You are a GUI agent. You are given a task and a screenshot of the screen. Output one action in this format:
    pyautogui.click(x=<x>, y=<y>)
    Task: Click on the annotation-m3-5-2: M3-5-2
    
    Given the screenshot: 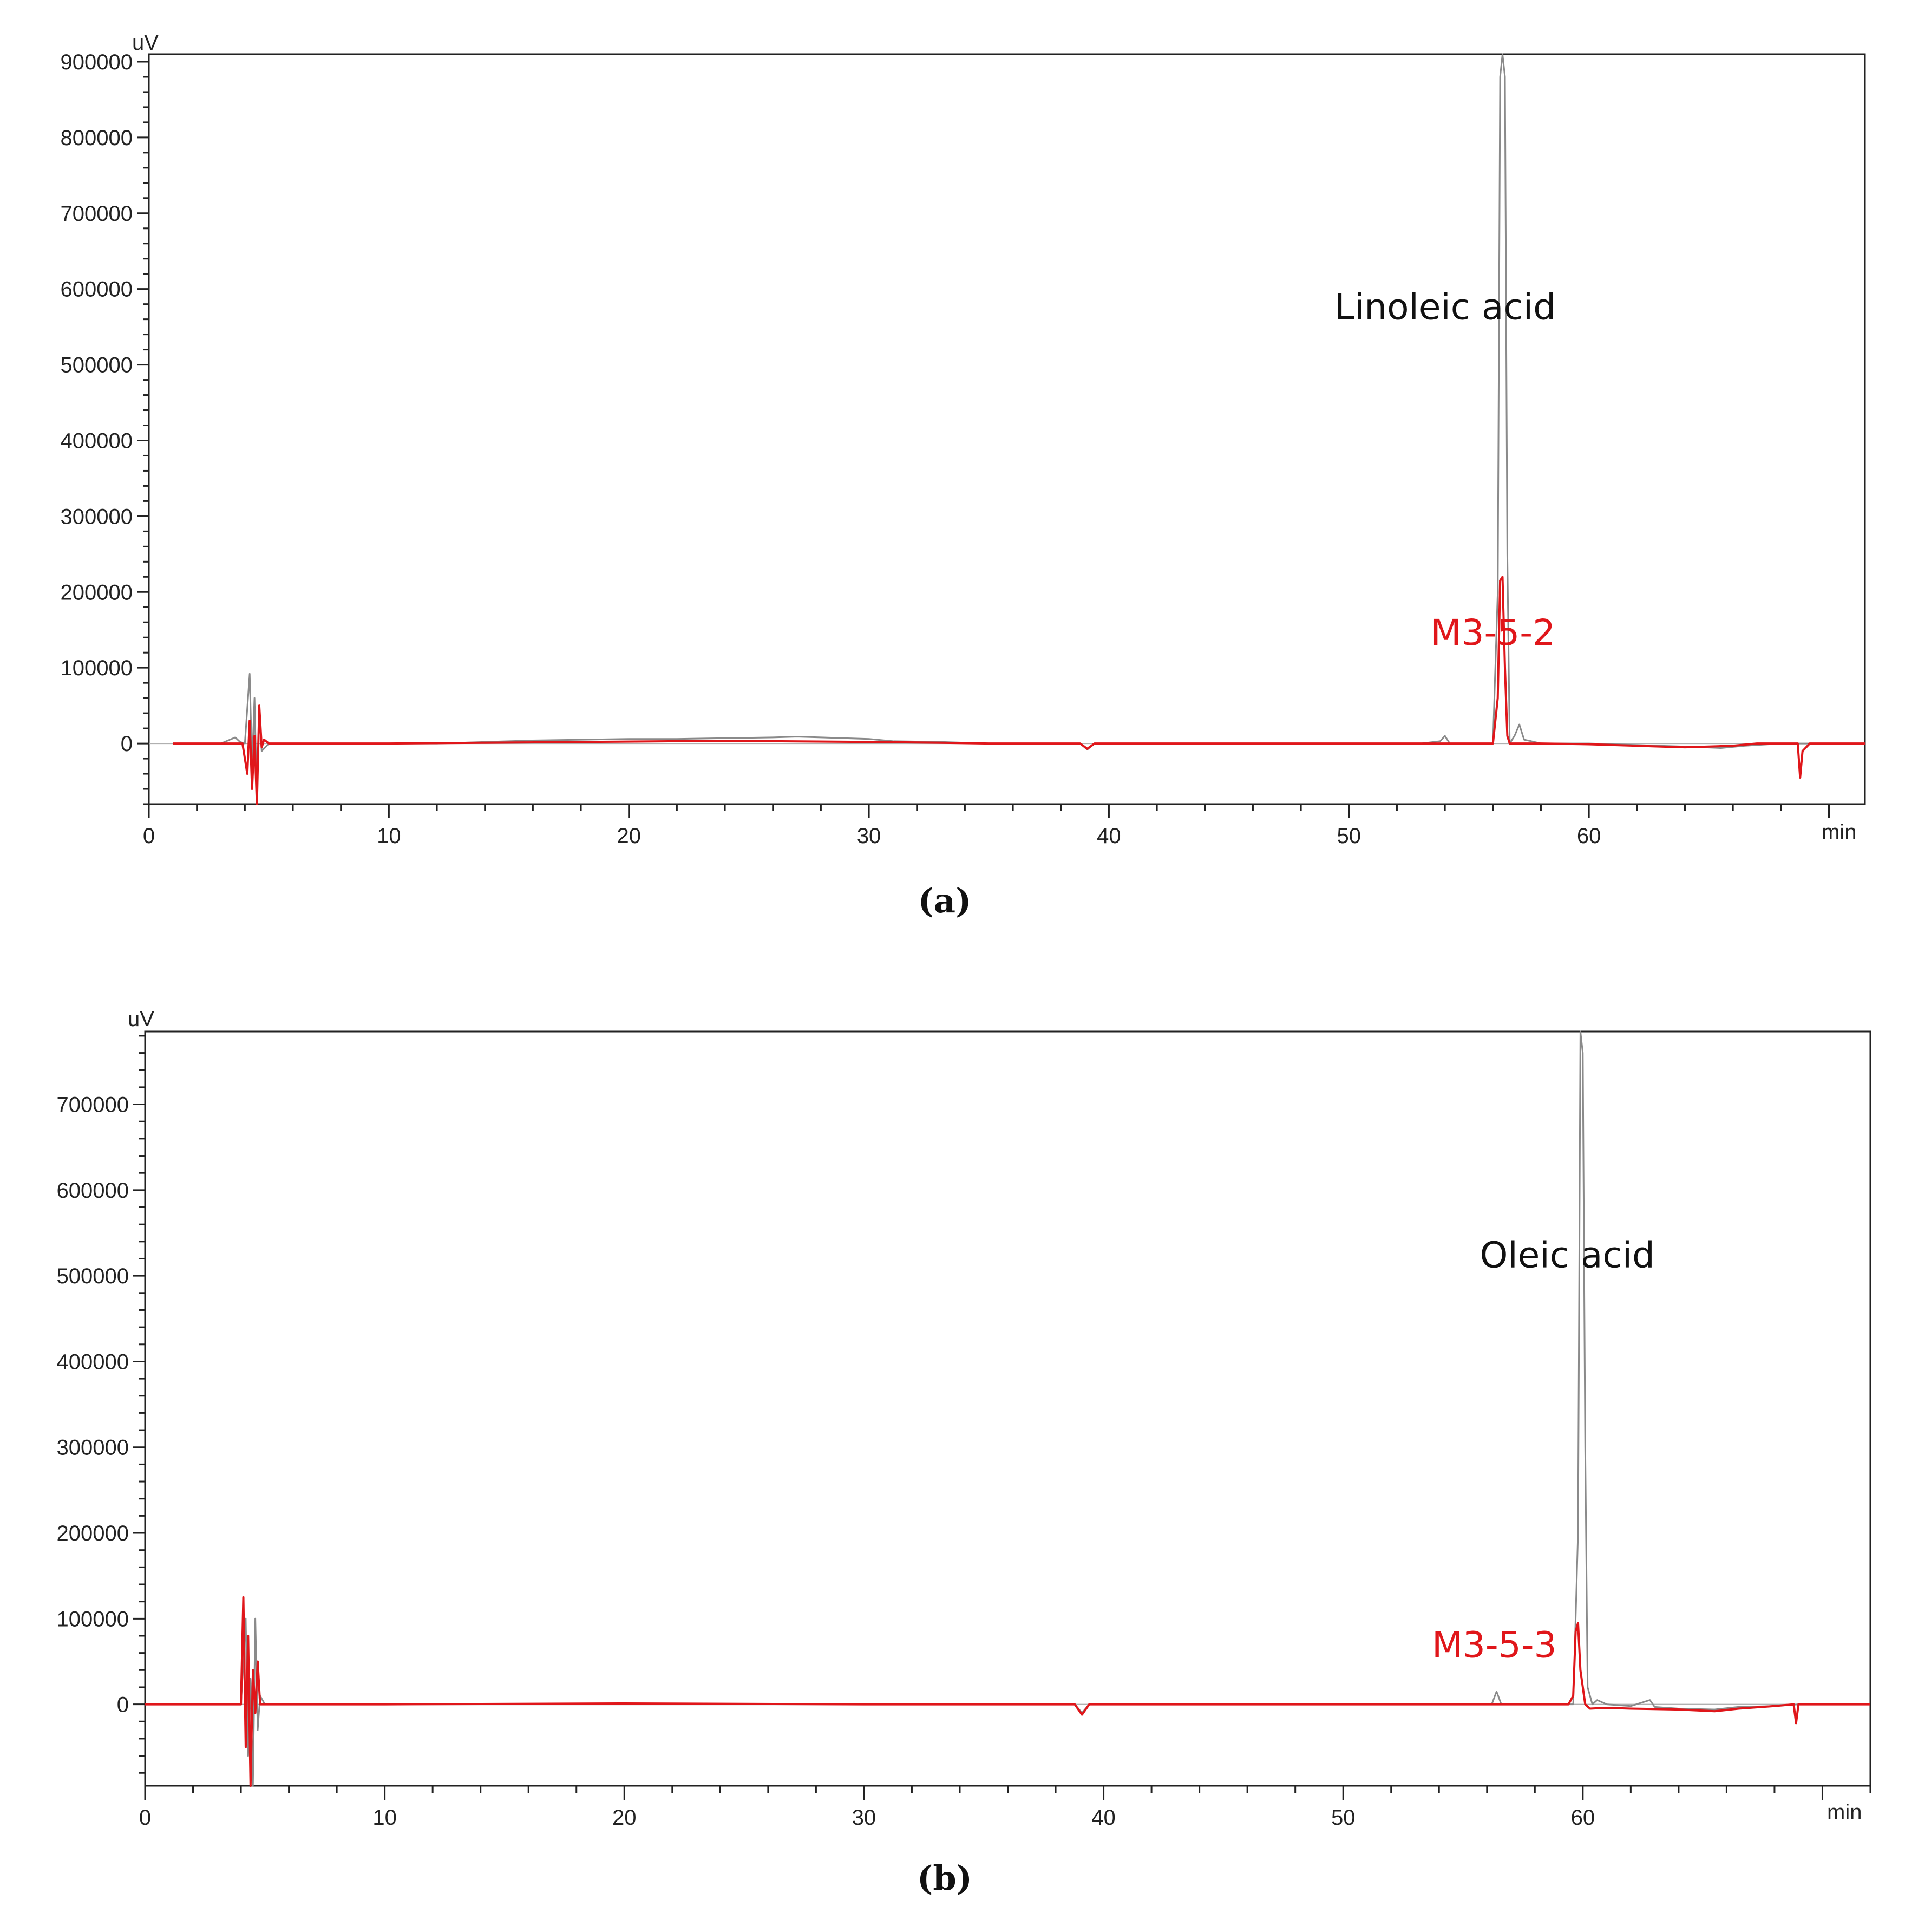 What is the action you would take?
    pyautogui.click(x=1493, y=633)
    